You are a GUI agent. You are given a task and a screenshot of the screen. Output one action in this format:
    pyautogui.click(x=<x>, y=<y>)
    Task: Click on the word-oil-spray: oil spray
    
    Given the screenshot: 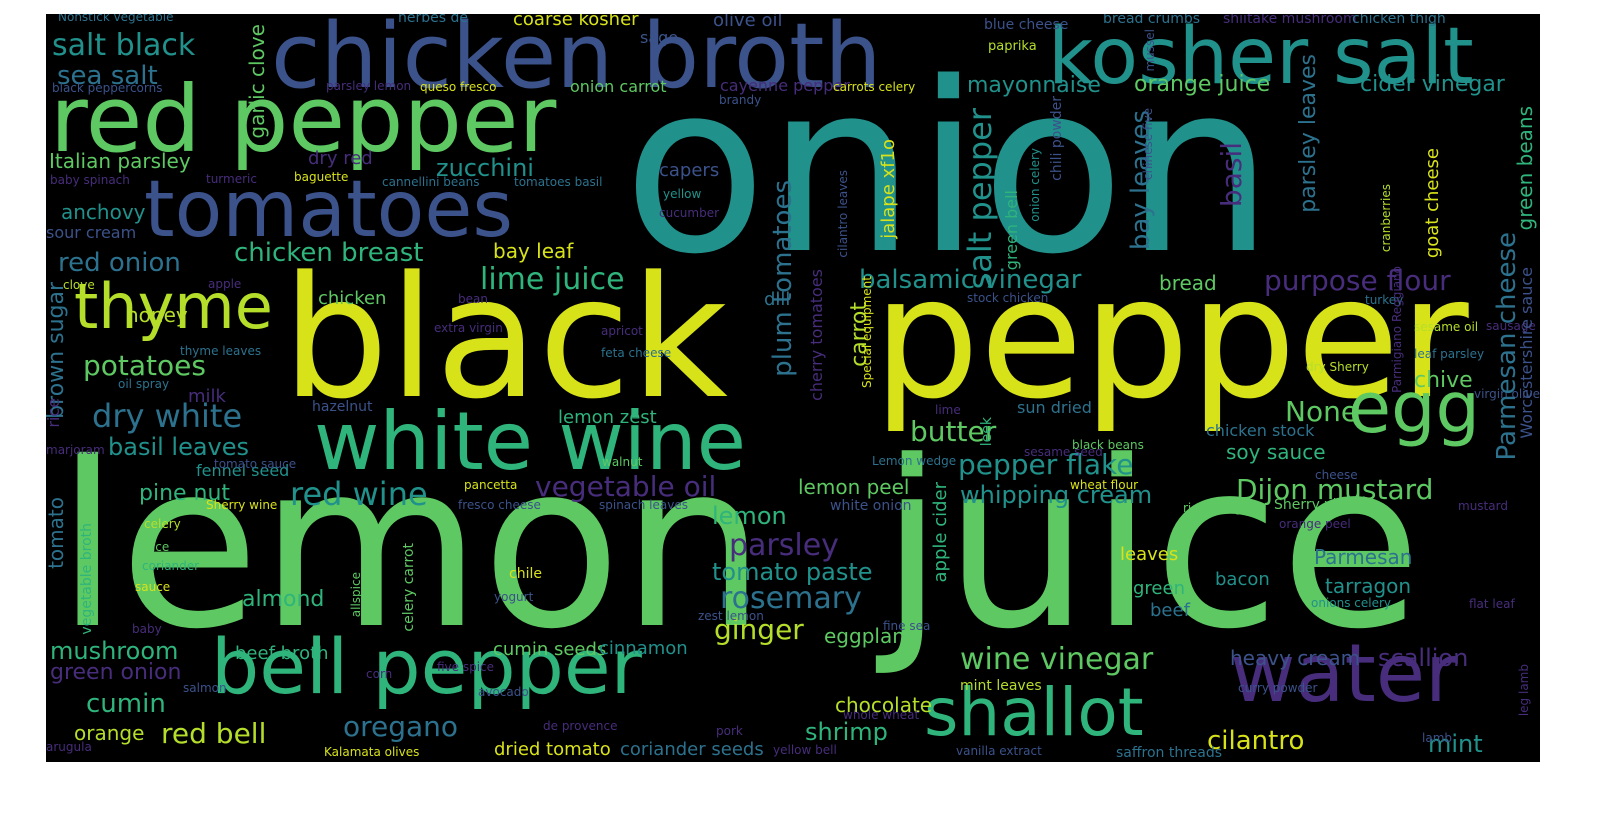 What is the action you would take?
    pyautogui.click(x=144, y=384)
    